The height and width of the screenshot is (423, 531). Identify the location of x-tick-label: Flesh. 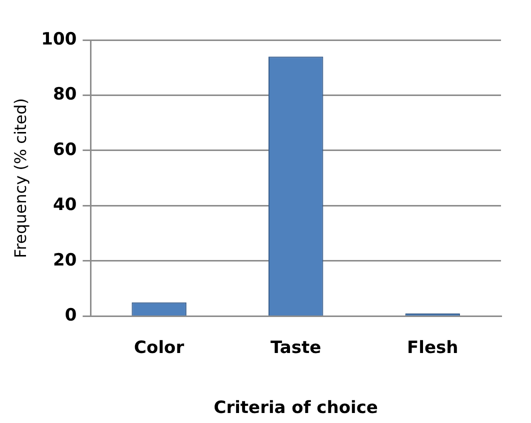
(432, 348).